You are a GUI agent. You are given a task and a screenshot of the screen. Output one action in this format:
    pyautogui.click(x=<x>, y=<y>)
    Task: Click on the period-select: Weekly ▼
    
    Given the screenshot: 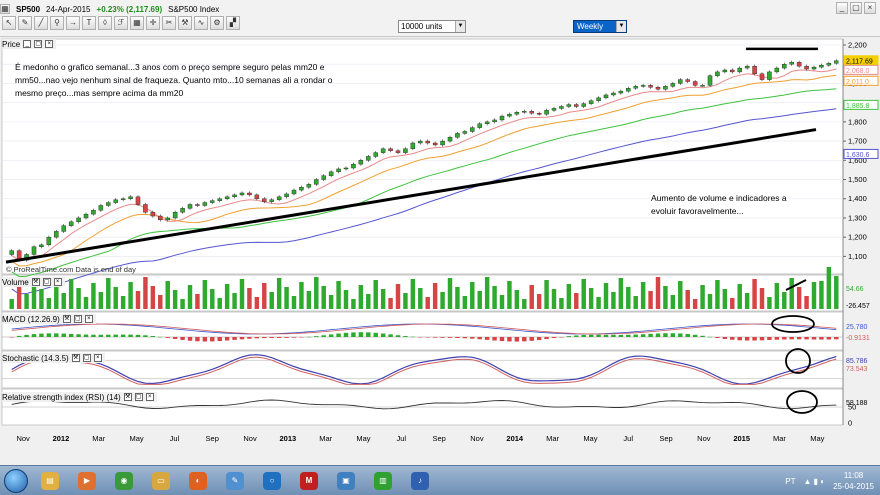 What is the action you would take?
    pyautogui.click(x=600, y=26)
    